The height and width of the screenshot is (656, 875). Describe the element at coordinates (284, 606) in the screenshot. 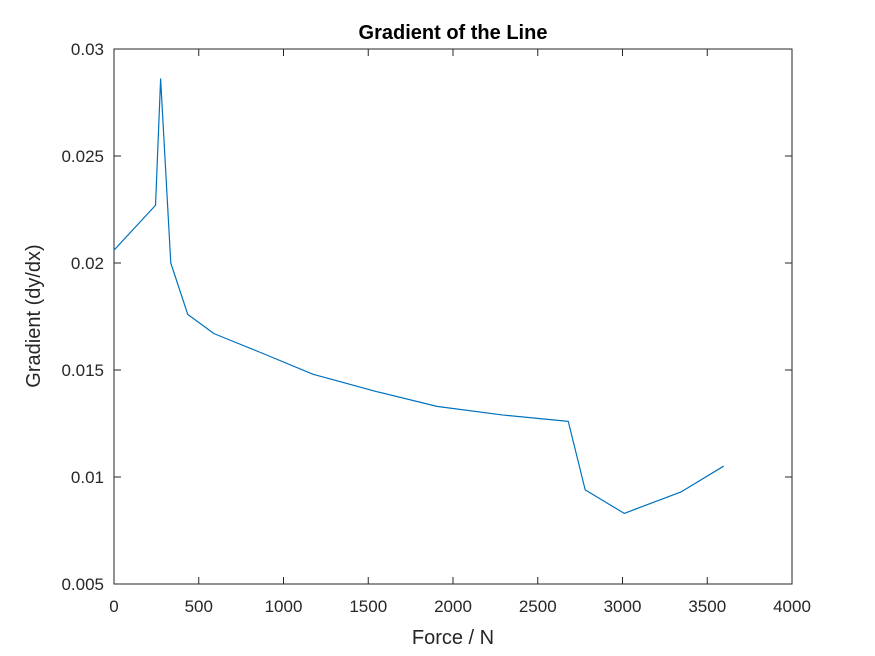

I see `x-tick-label: 1000` at that location.